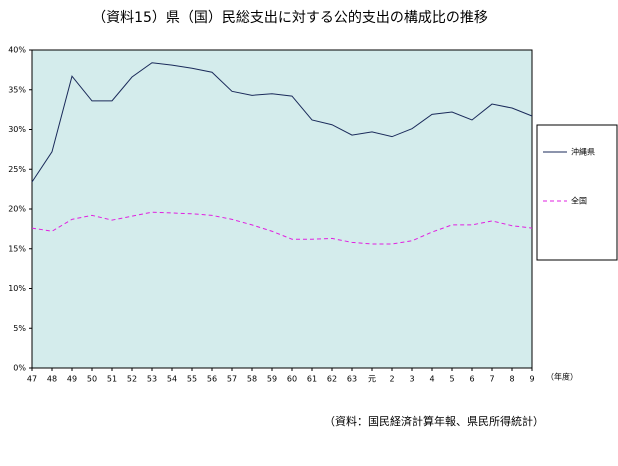 The width and height of the screenshot is (618, 466). What do you see at coordinates (192, 379) in the screenshot?
I see `x-tick-label: 55` at bounding box center [192, 379].